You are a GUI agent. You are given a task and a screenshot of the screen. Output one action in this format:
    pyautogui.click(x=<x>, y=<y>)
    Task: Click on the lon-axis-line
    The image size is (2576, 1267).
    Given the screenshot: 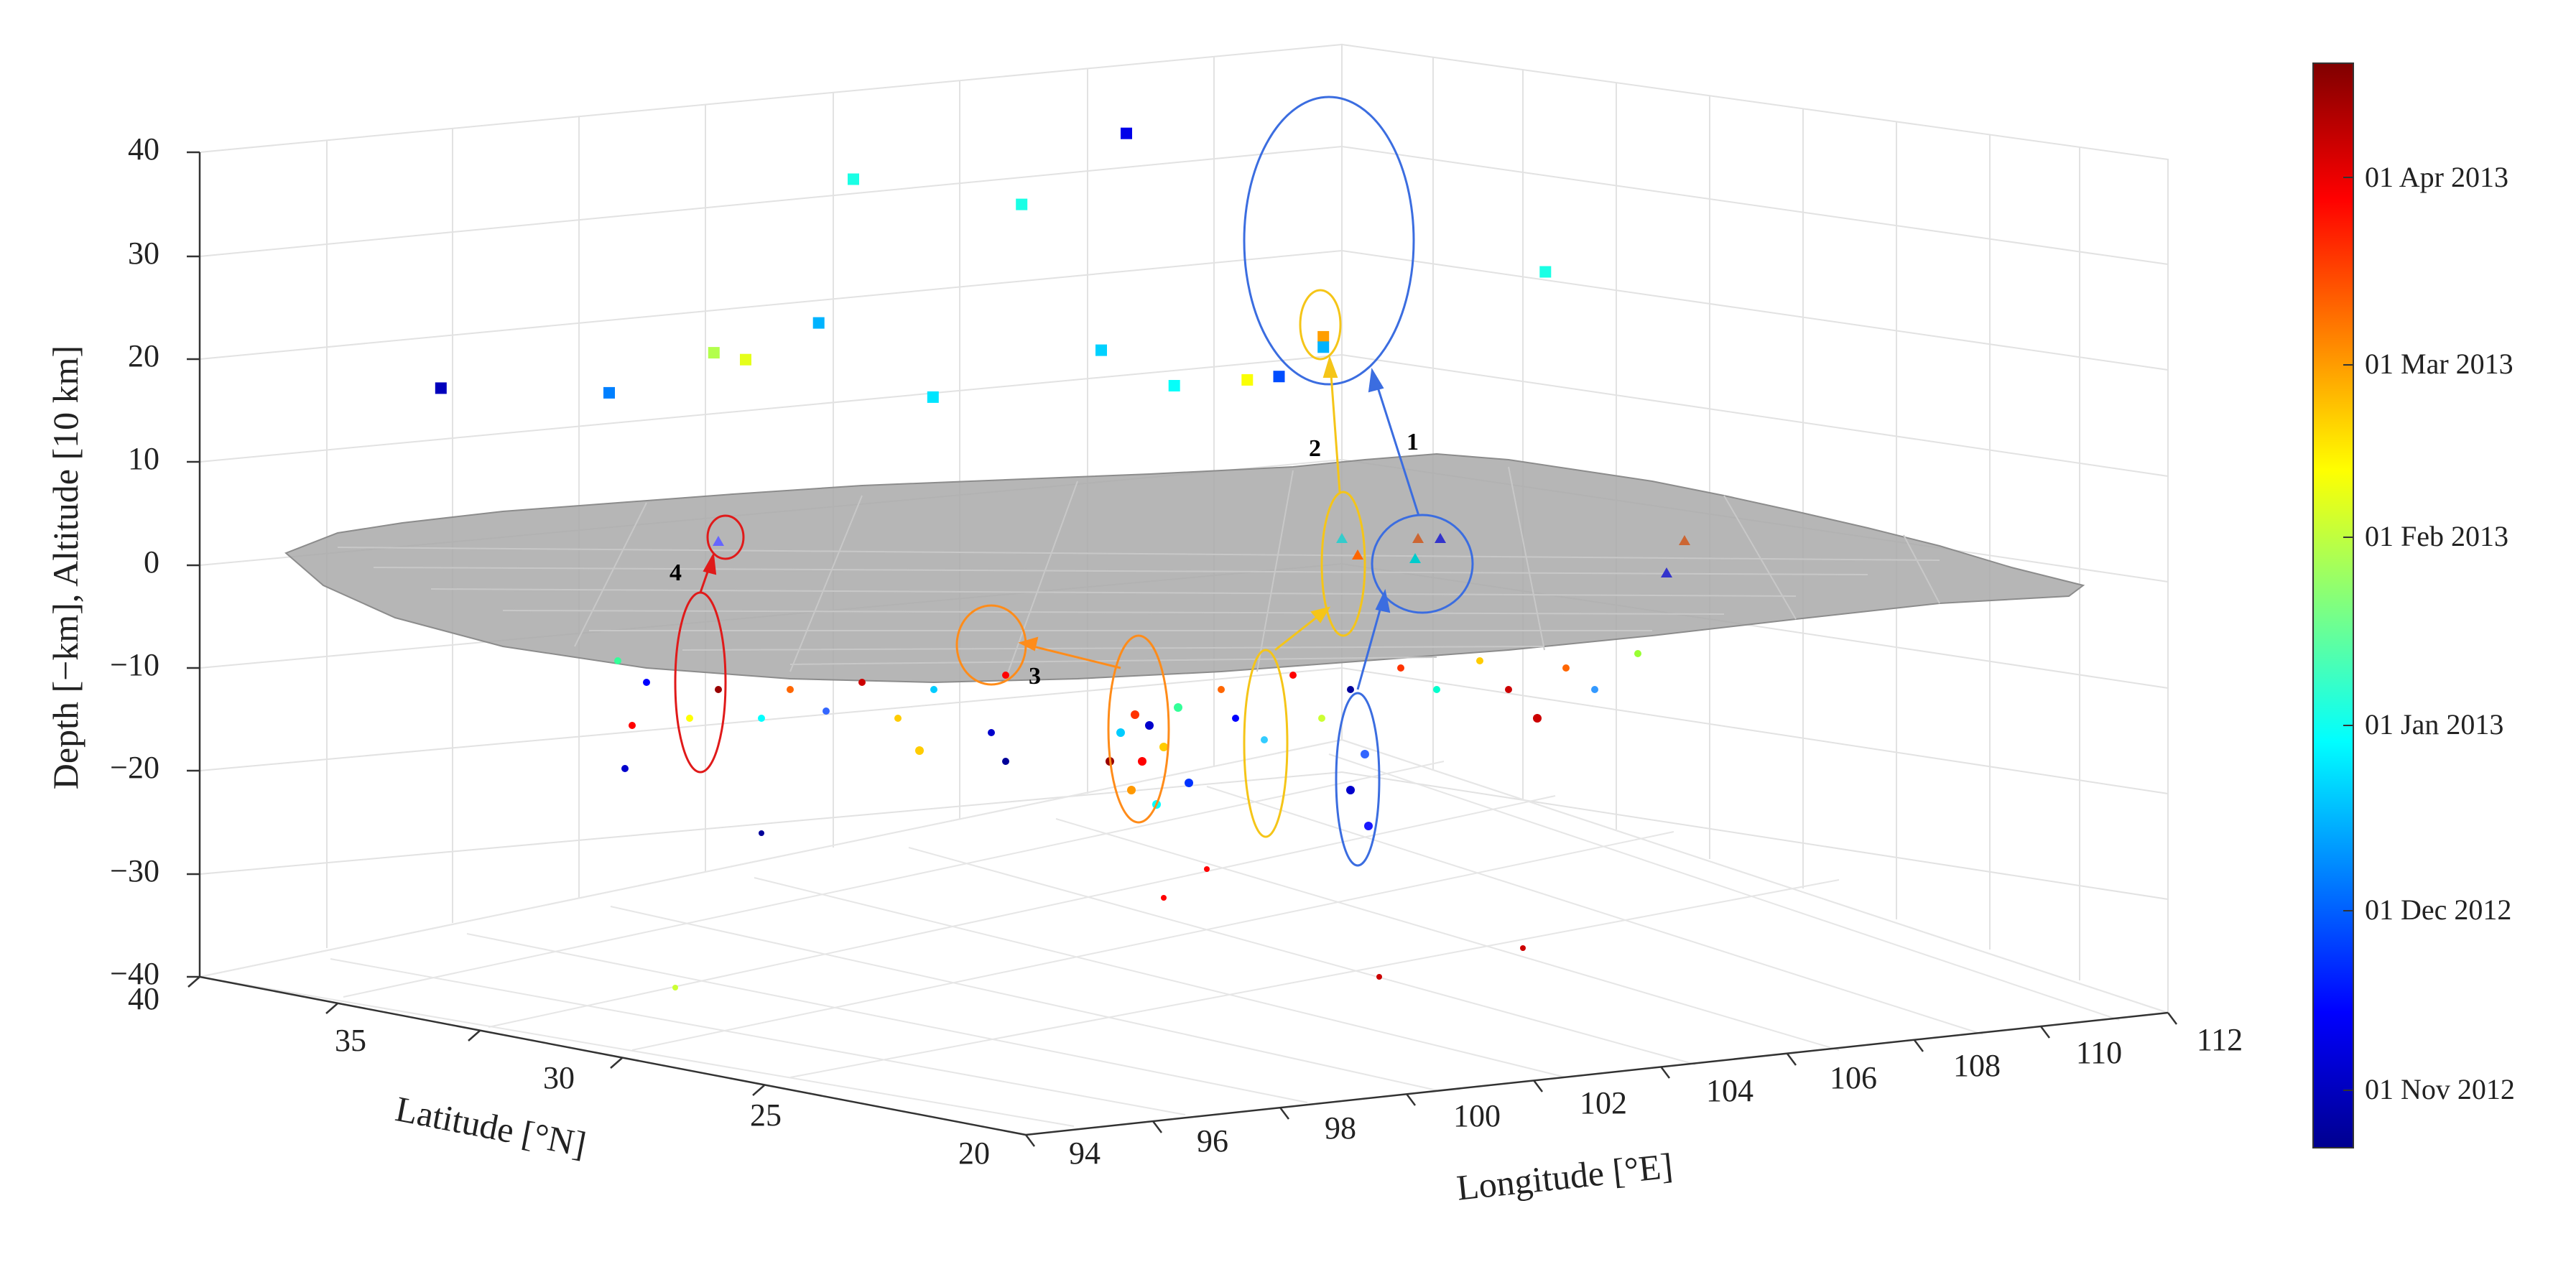 What is the action you would take?
    pyautogui.click(x=1597, y=1073)
    